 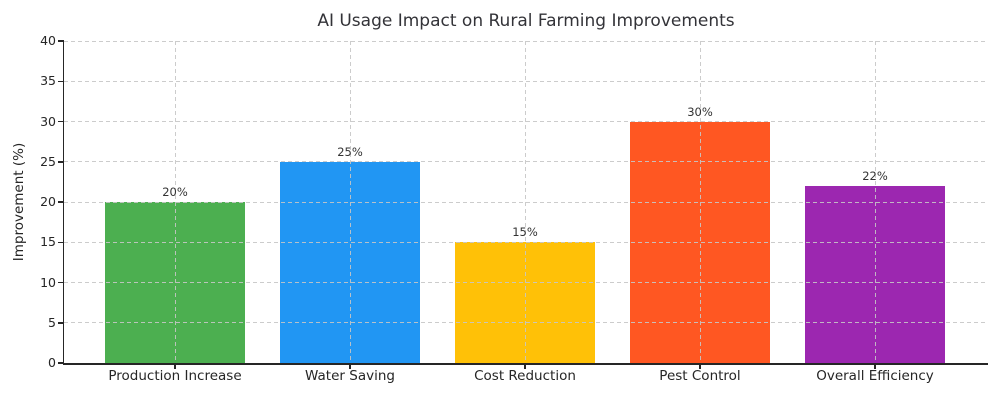 I want to click on y-tick-label: 0, so click(x=52, y=362).